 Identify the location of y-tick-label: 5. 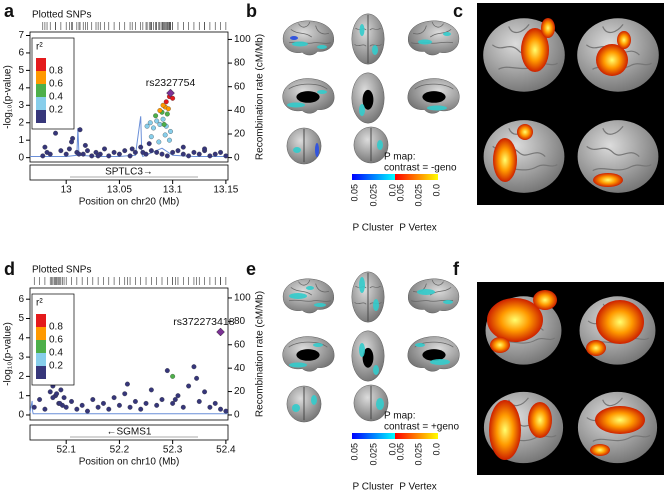
(21, 318).